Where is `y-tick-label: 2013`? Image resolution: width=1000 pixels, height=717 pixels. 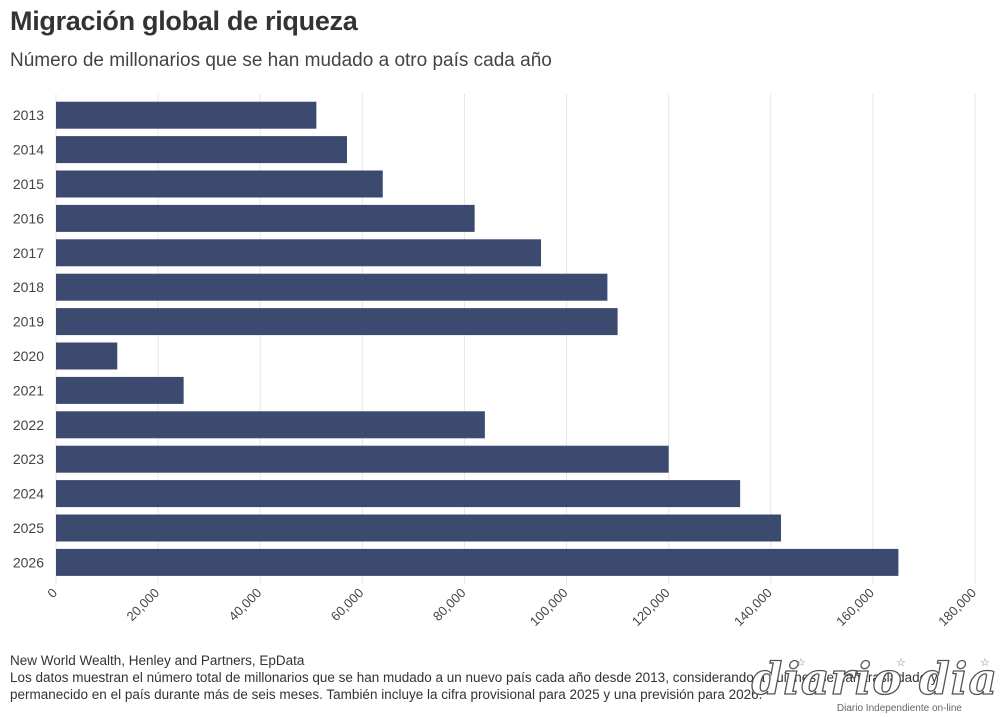
y-tick-label: 2013 is located at coordinates (28, 115).